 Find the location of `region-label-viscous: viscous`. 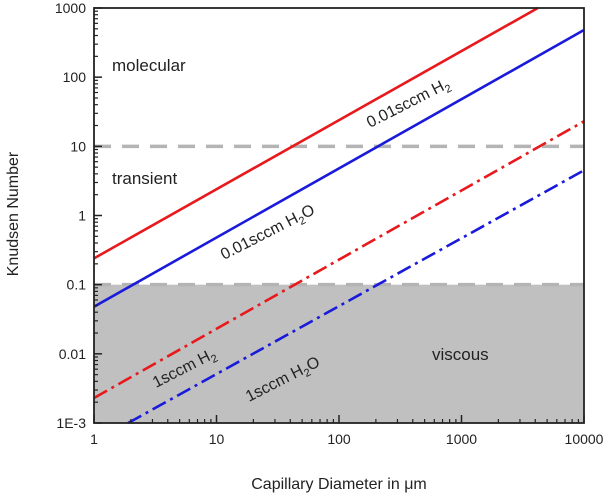

region-label-viscous: viscous is located at coordinates (460, 354).